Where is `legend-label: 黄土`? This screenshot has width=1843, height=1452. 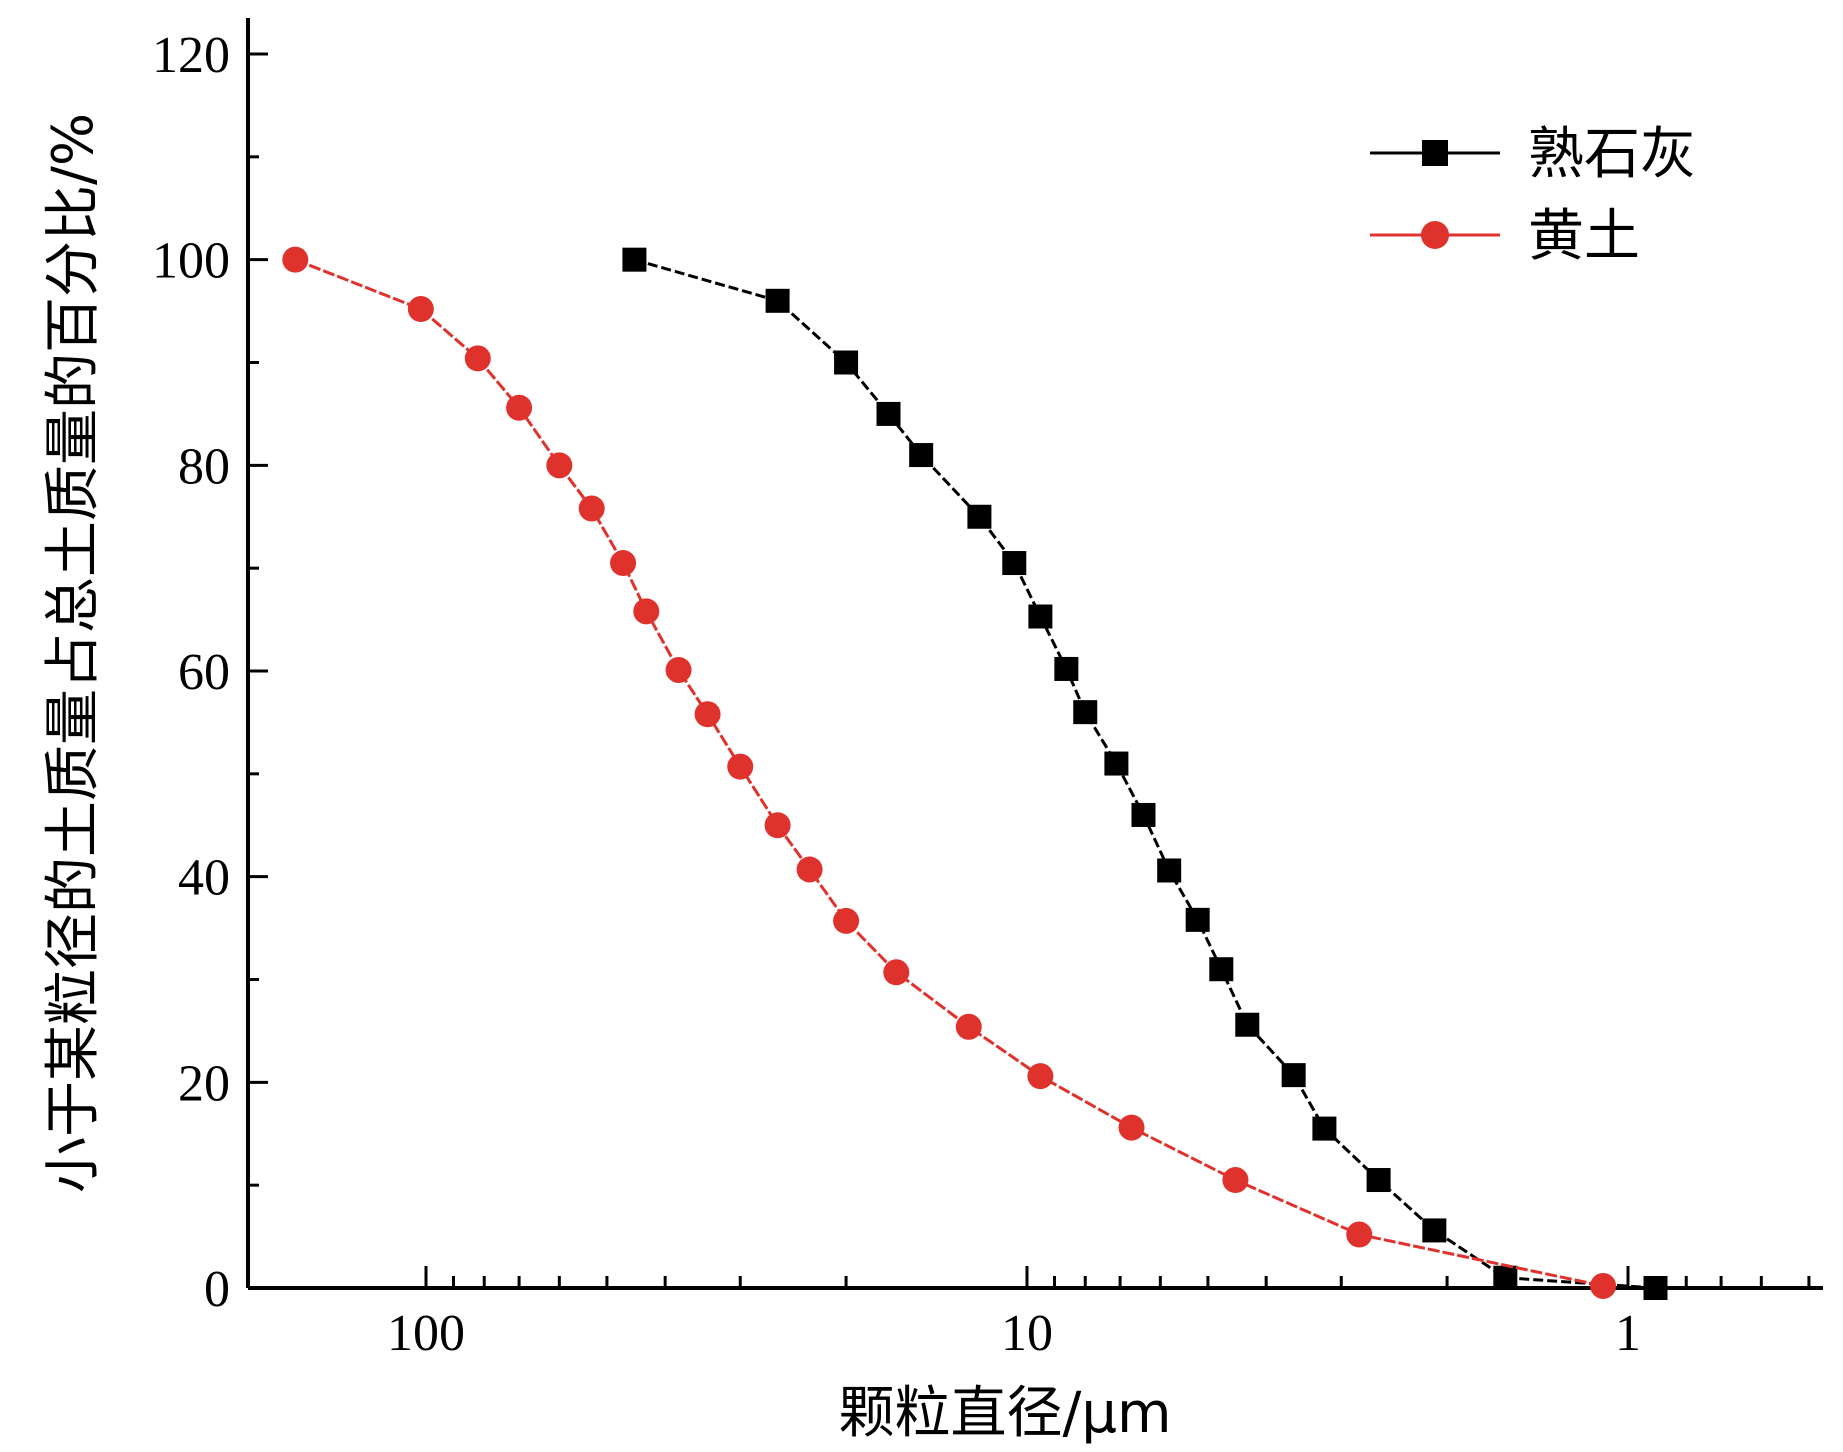 legend-label: 黄土 is located at coordinates (1584, 236).